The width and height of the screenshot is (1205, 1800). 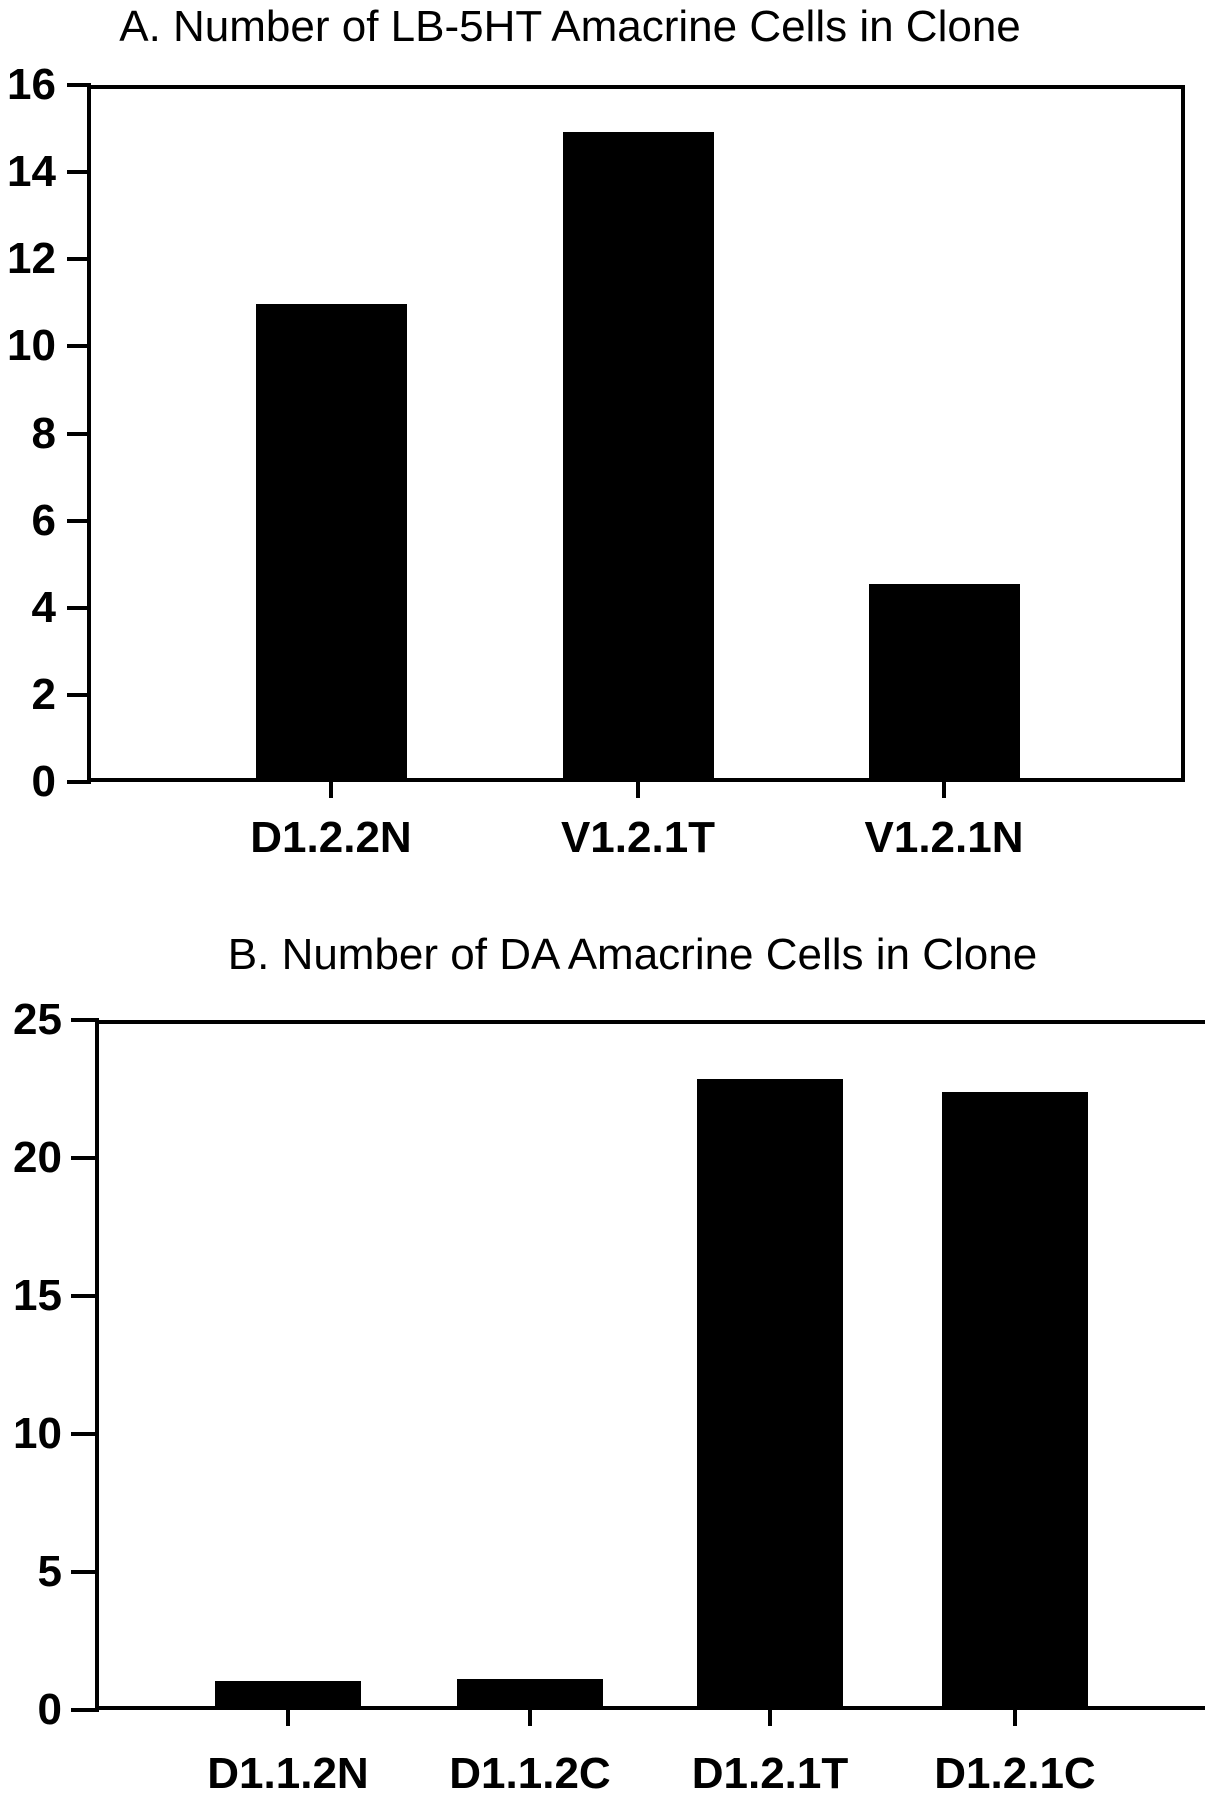 I want to click on x-axis-tick-label: V1.2.1T, so click(x=638, y=837).